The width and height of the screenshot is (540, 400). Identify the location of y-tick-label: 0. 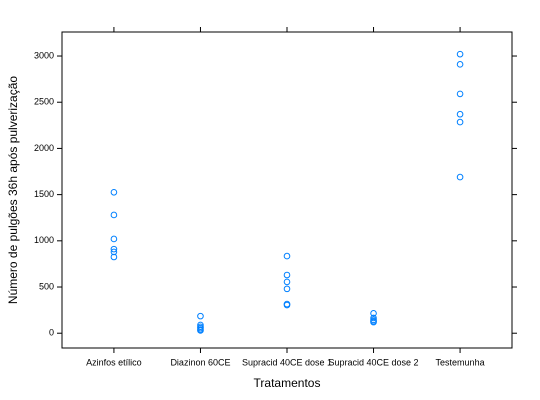
(51, 333).